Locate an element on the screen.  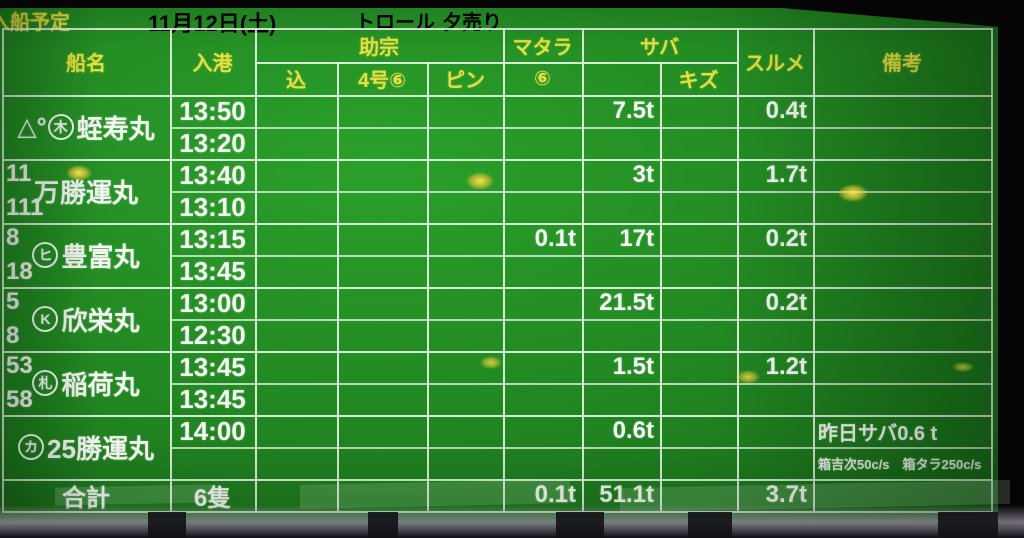
ship-name-cell: 53 58 札 稲荷丸 is located at coordinates (86, 383).